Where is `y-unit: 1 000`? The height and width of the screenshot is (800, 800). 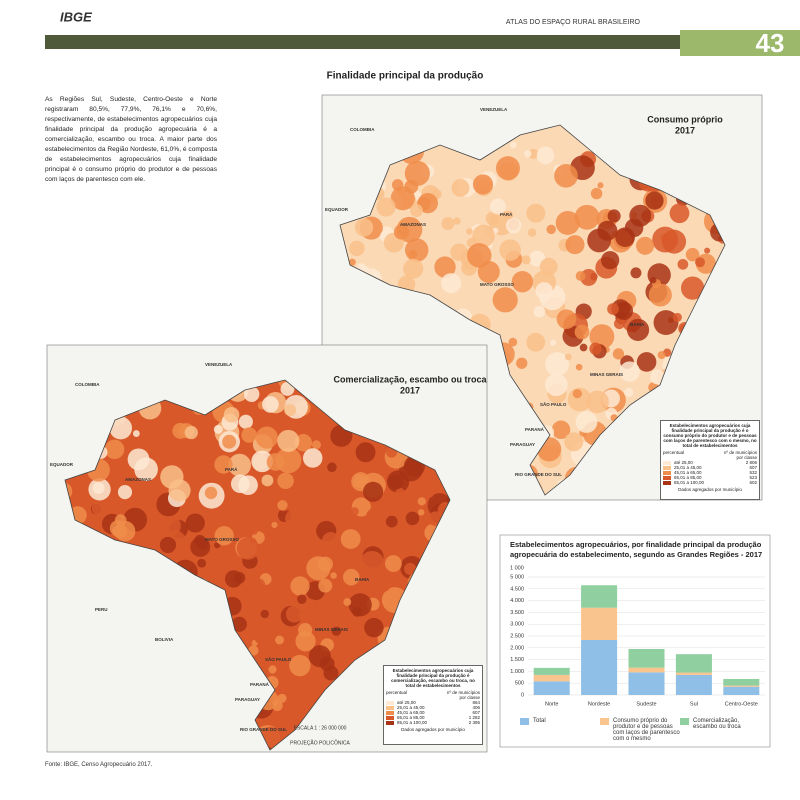 y-unit: 1 000 is located at coordinates (517, 568).